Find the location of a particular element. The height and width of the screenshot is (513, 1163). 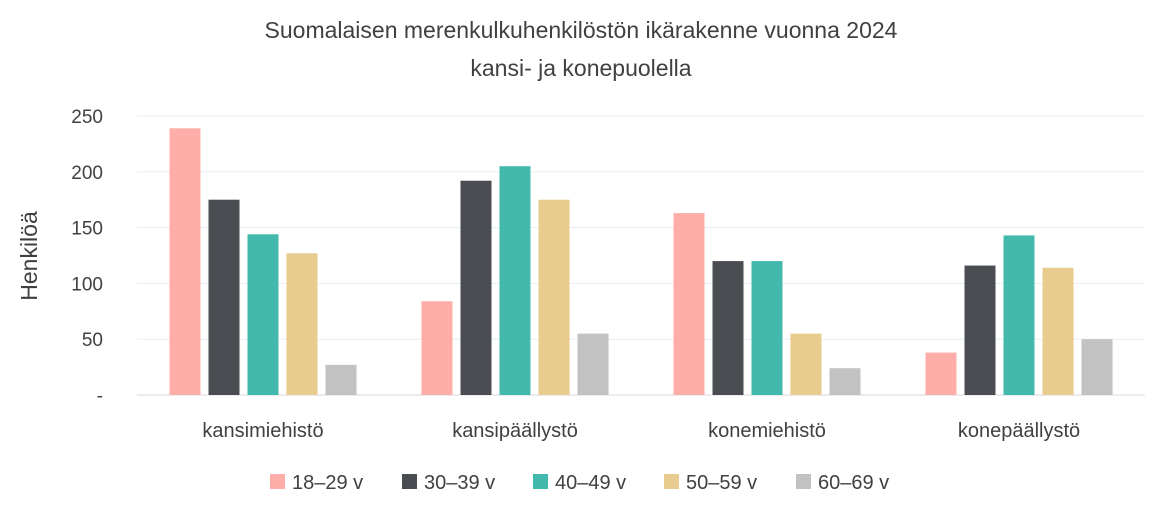

legend-label: 40–49 v is located at coordinates (590, 483).